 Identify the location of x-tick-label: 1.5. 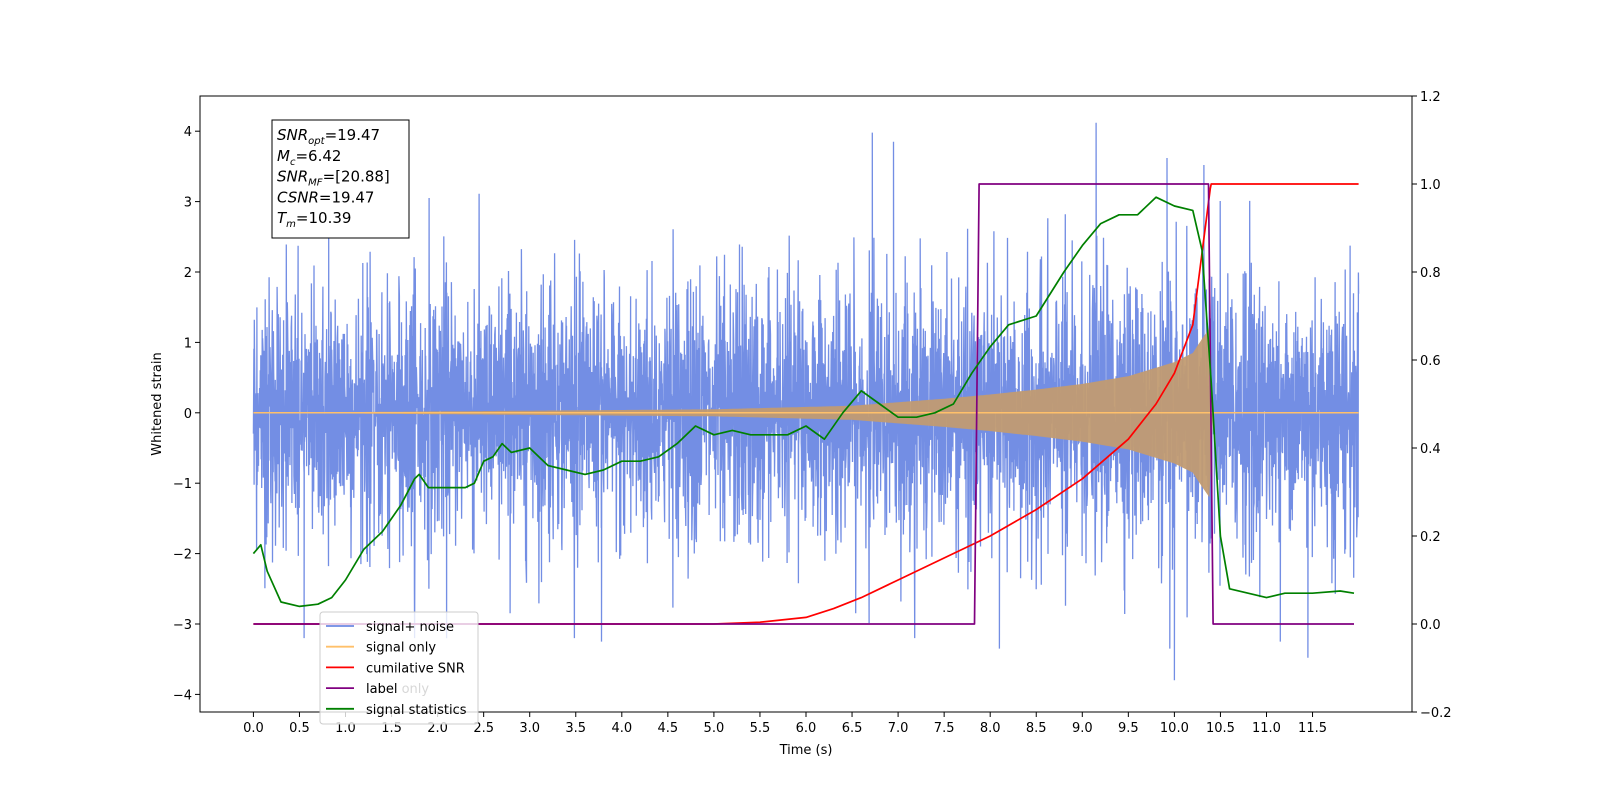
(391, 728).